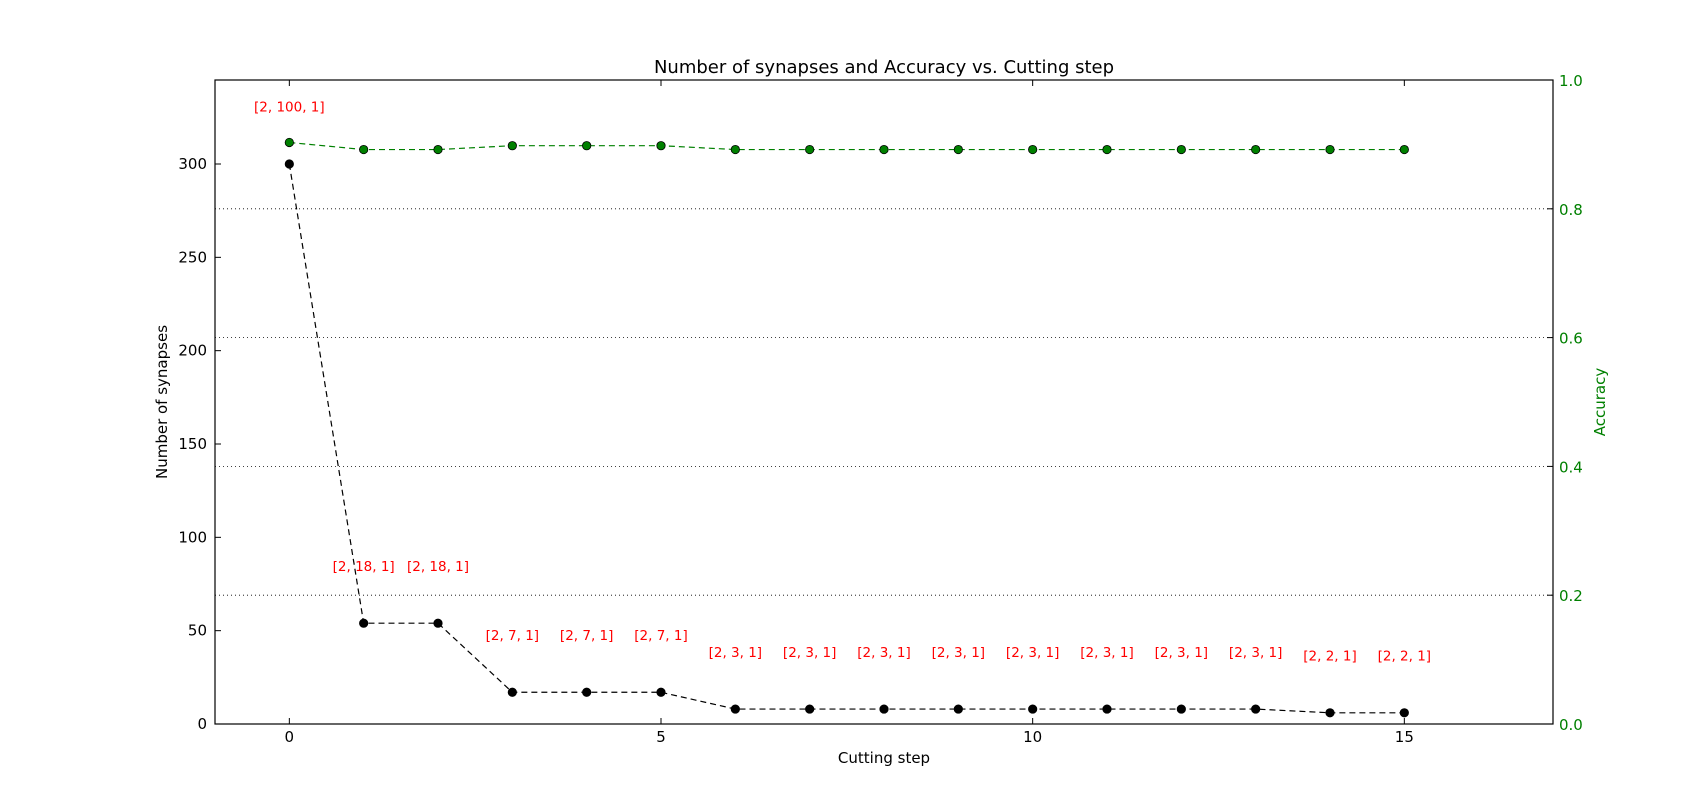  Describe the element at coordinates (1571, 725) in the screenshot. I see `y2-tick-label: 0.0` at that location.